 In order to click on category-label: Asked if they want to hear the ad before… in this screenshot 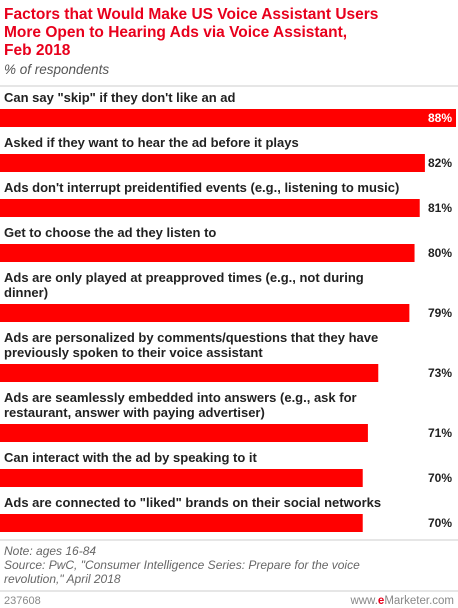, I will do `click(151, 142)`.